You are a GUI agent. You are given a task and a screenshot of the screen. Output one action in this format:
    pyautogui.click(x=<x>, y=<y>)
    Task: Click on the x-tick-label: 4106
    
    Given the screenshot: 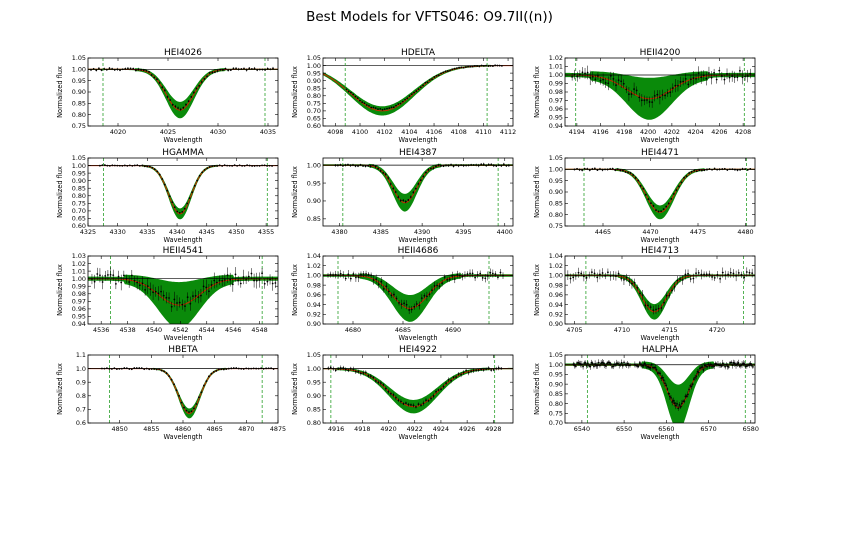 What is the action you would take?
    pyautogui.click(x=434, y=132)
    